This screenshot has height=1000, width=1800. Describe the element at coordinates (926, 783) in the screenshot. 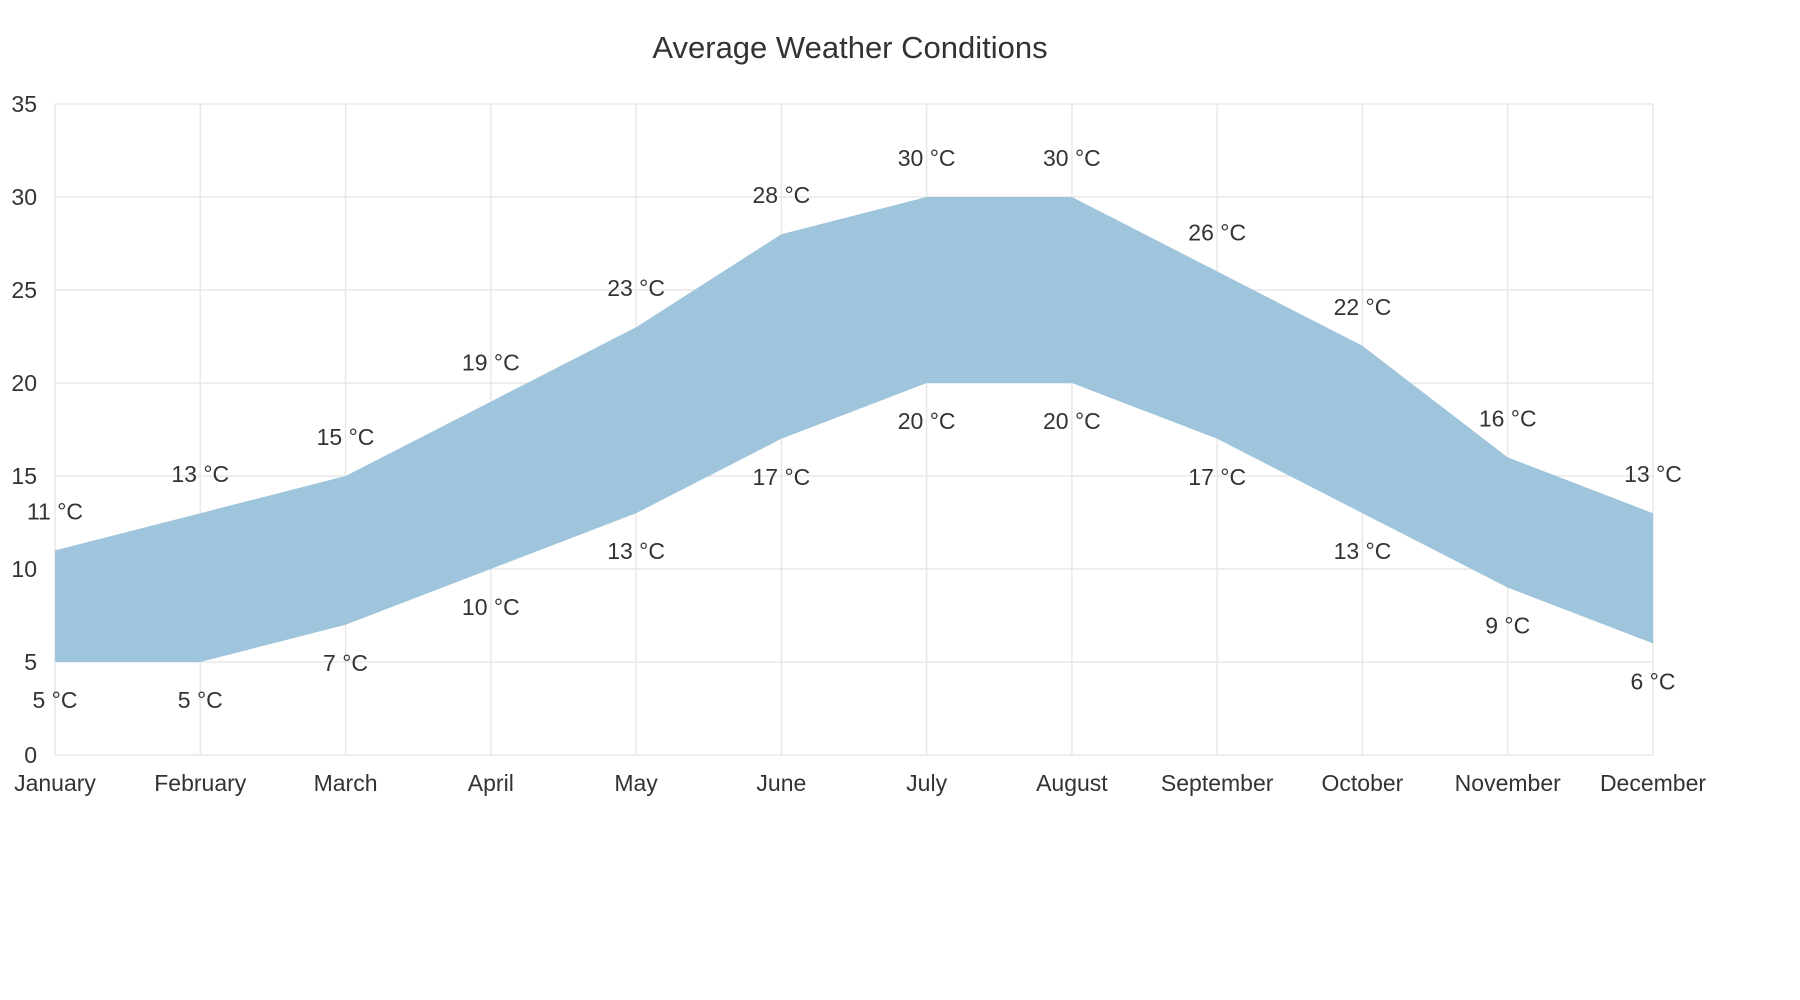

I see `x-tick-label: July` at that location.